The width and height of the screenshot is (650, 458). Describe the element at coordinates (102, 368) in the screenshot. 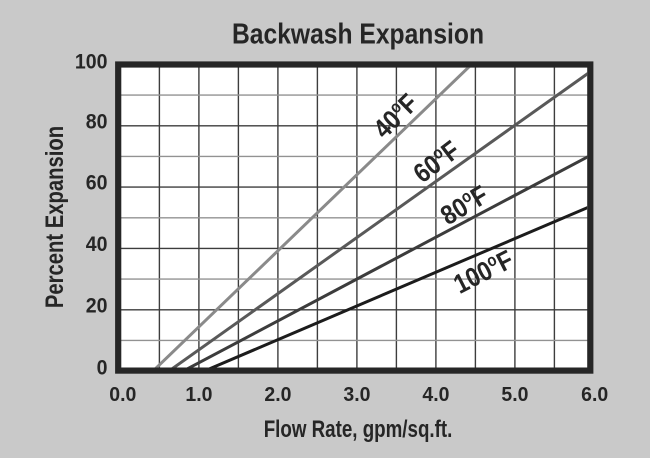

I see `svg-text: 0` at that location.